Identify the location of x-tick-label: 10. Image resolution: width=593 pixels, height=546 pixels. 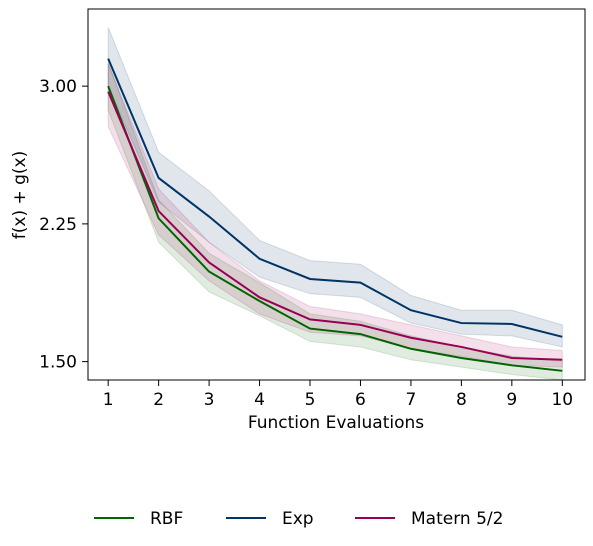
(562, 400).